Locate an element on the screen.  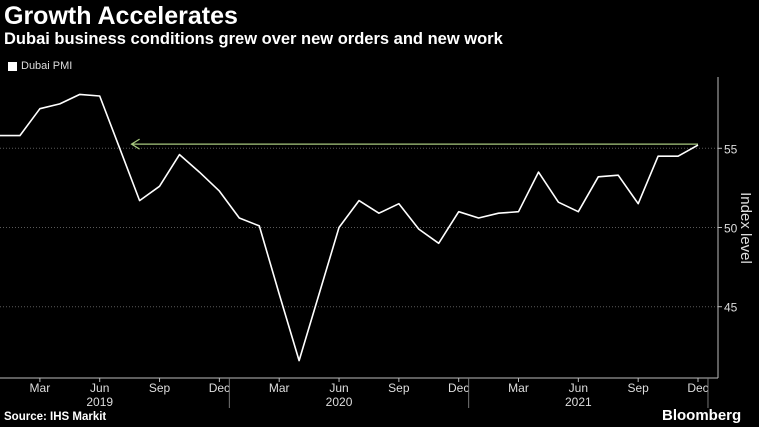
y-axis-label: Index level is located at coordinates (745, 228).